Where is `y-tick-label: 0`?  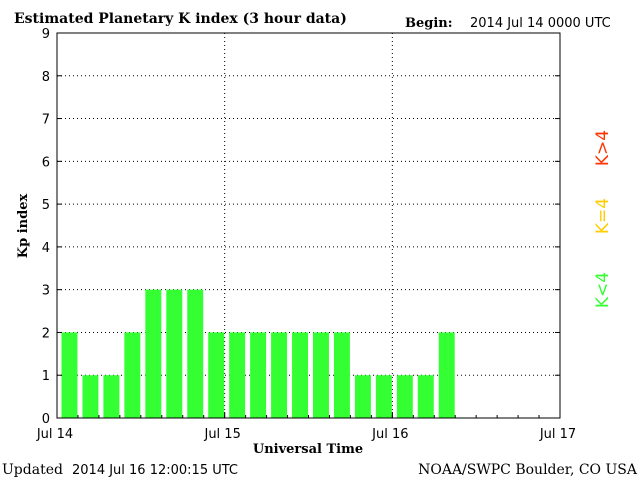 y-tick-label: 0 is located at coordinates (46, 419).